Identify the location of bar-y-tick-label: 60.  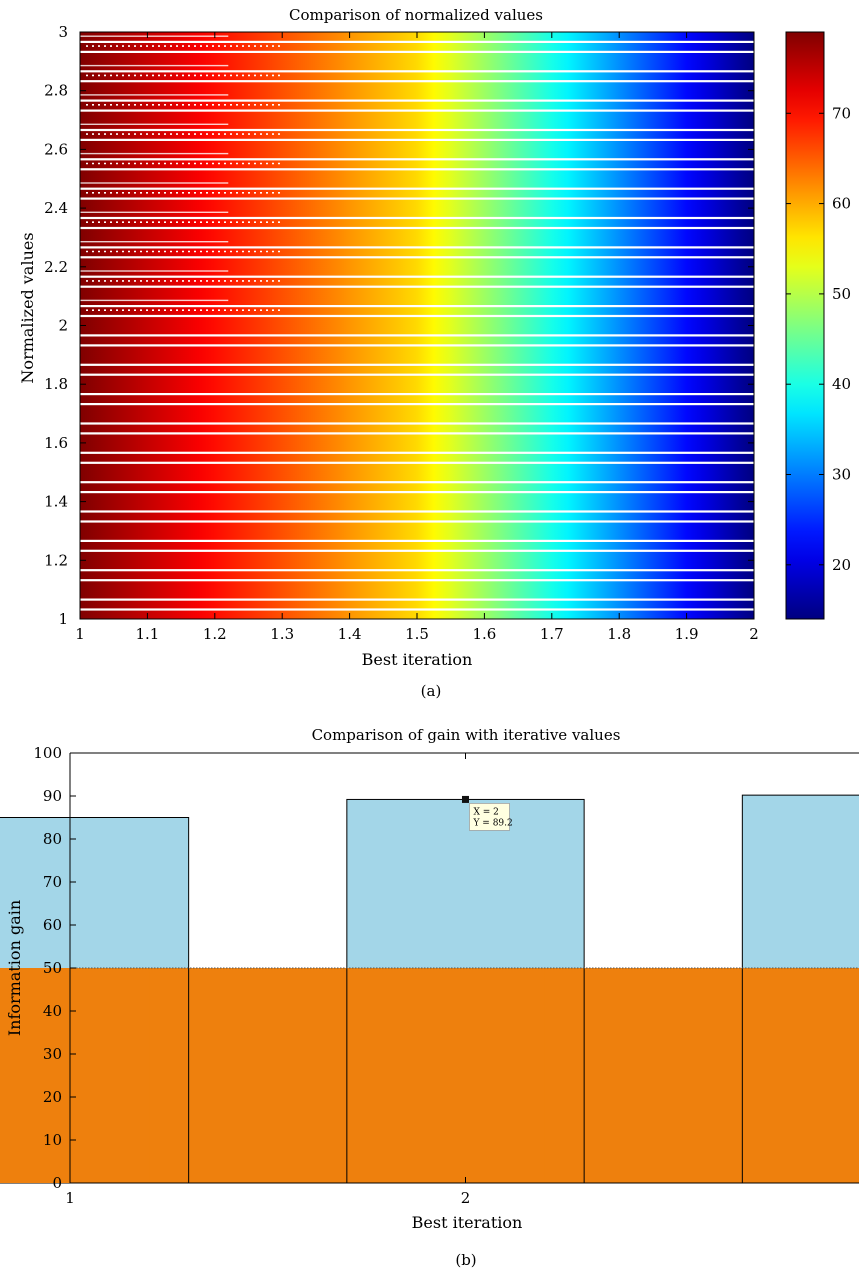
(52, 925).